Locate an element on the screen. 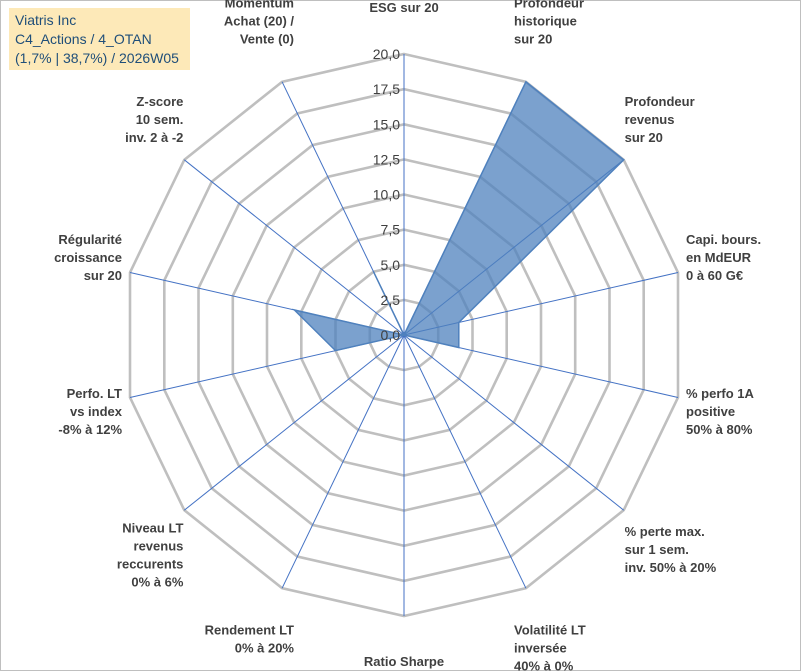 The width and height of the screenshot is (801, 671). axis-label: Ratio Sharpe0 à 1 is located at coordinates (404, 662).